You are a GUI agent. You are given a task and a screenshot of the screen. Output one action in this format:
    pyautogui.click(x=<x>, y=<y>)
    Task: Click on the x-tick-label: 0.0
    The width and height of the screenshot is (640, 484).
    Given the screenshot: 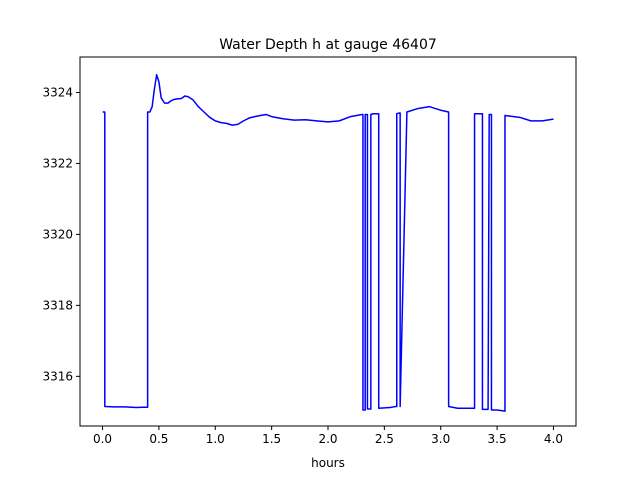 What is the action you would take?
    pyautogui.click(x=102, y=439)
    